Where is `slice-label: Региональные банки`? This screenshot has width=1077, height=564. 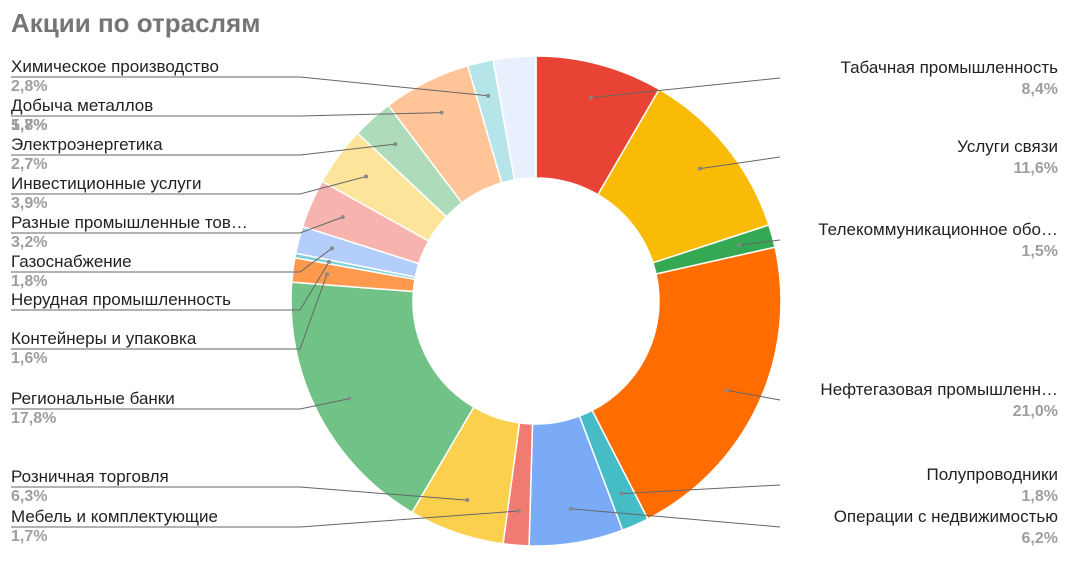 slice-label: Региональные банки is located at coordinates (93, 398).